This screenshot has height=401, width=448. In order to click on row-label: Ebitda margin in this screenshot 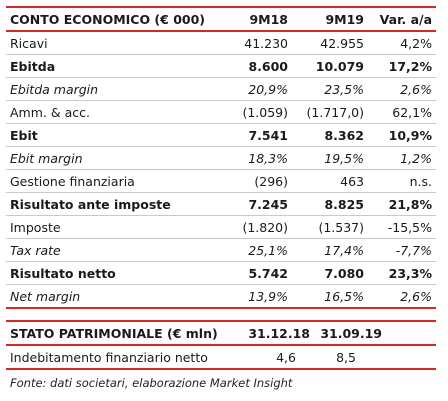, I will do `click(54, 89)`.